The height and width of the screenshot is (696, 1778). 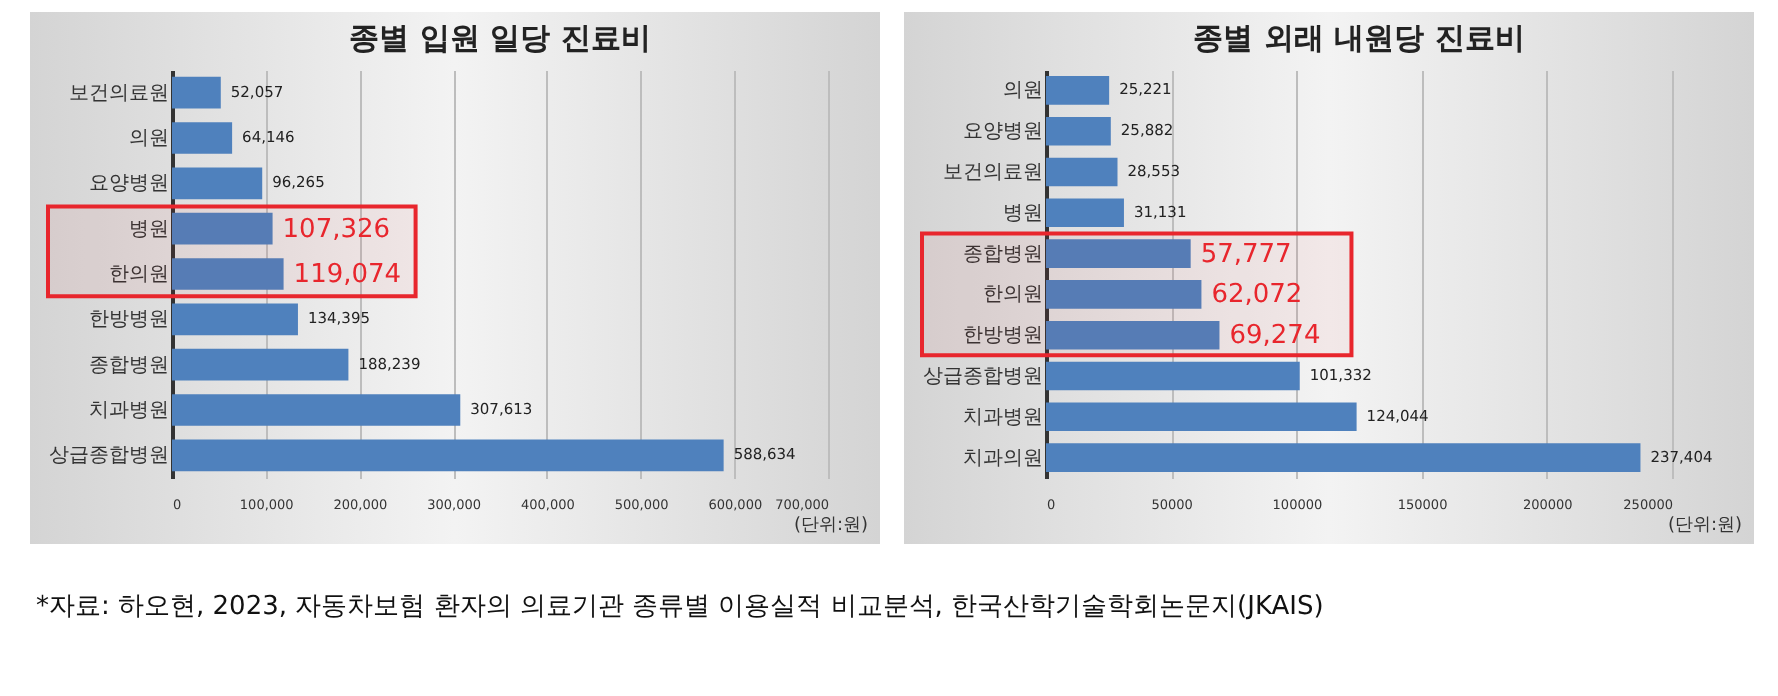 What do you see at coordinates (1275, 336) in the screenshot?
I see `data-label: 69,274` at bounding box center [1275, 336].